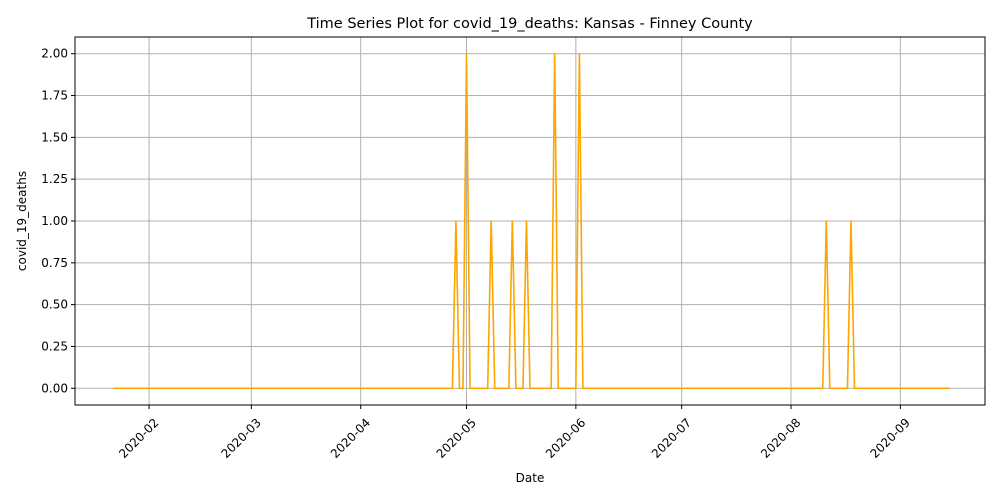 This screenshot has width=1000, height=500. What do you see at coordinates (54, 179) in the screenshot?
I see `y-tick-label: 1.25` at bounding box center [54, 179].